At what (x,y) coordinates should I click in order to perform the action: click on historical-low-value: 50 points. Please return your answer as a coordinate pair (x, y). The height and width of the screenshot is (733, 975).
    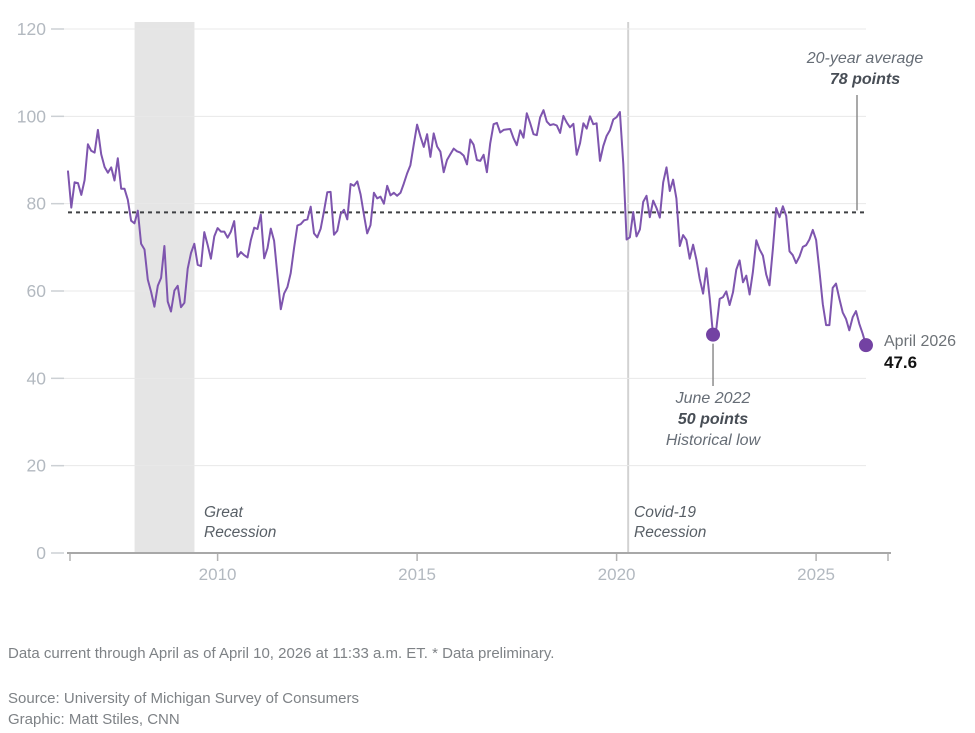
    Looking at the image, I should click on (713, 419).